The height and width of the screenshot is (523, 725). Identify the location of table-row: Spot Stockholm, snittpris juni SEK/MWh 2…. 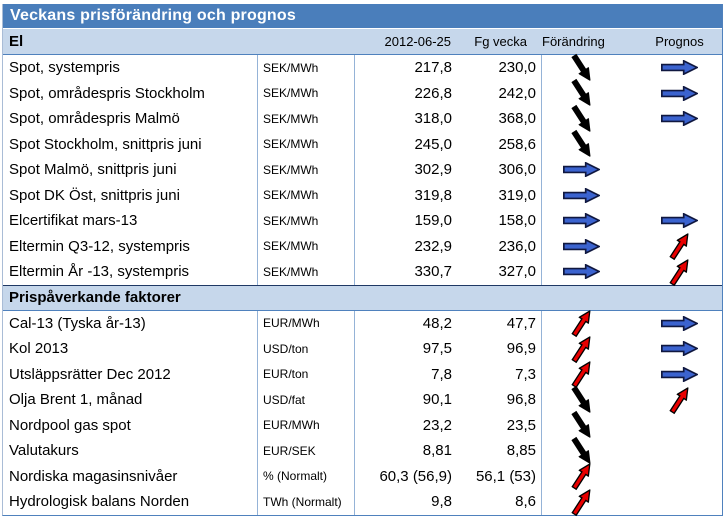
(362, 144).